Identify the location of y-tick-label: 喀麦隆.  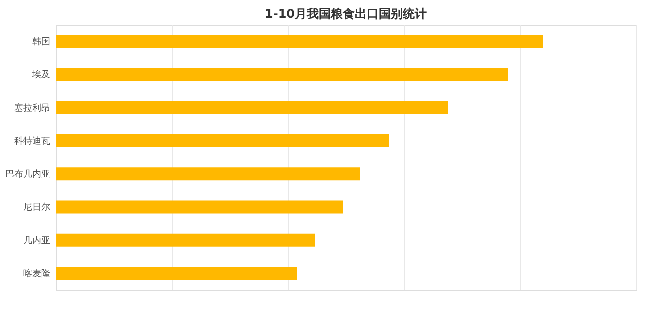
(37, 274).